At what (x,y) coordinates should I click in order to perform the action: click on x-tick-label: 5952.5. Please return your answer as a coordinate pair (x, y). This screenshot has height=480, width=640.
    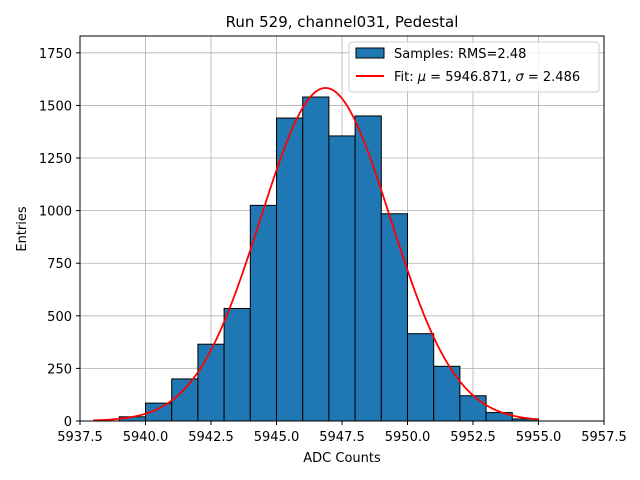
    Looking at the image, I should click on (473, 437).